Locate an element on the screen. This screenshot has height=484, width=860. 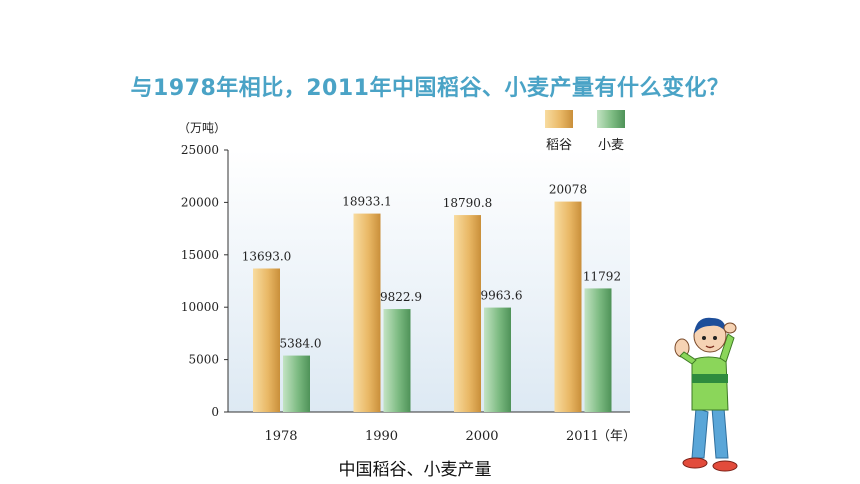
data-label: 18790.8 is located at coordinates (468, 203).